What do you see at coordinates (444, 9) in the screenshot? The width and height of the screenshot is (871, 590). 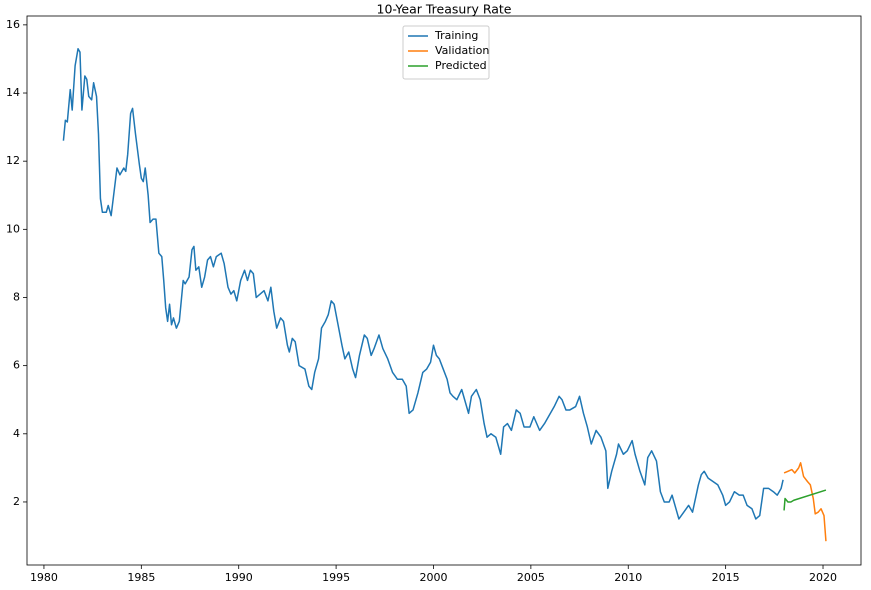 I see `chart-title: 10-Year Treasury Rate` at bounding box center [444, 9].